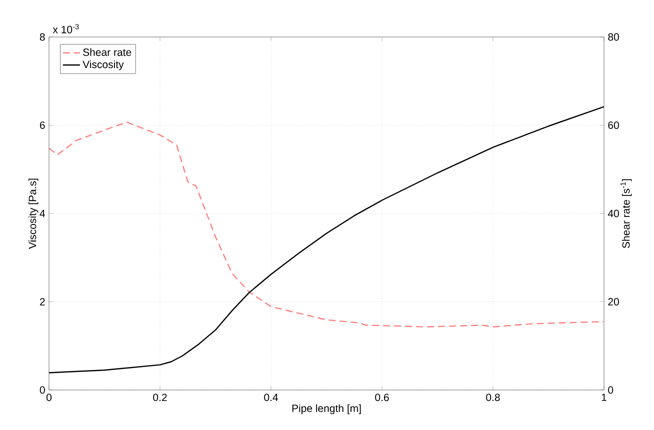 The image size is (654, 430). Describe the element at coordinates (42, 214) in the screenshot. I see `y-tick-label: 4` at that location.